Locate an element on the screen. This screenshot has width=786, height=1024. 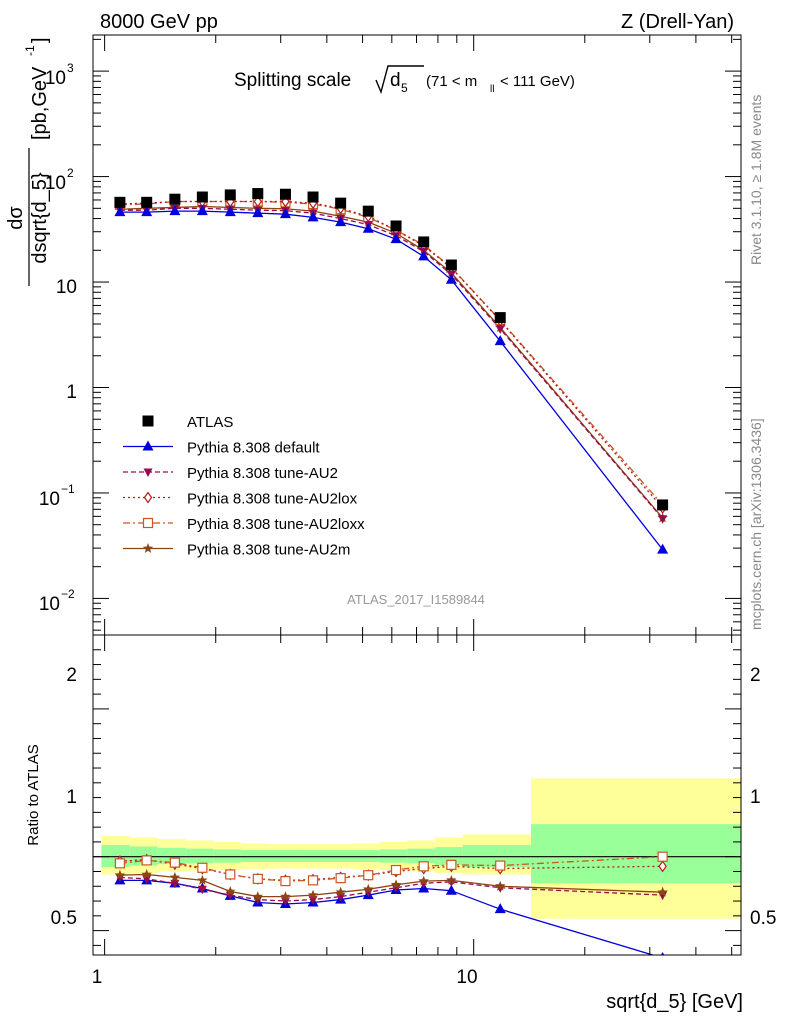
x-tick-label-10: 10 is located at coordinates (466, 977).